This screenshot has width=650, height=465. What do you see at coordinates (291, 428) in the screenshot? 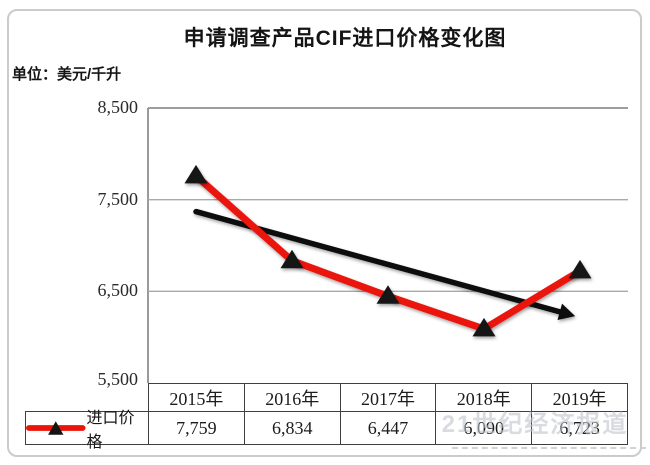
I see `price-value-cell: 6,834` at bounding box center [291, 428].